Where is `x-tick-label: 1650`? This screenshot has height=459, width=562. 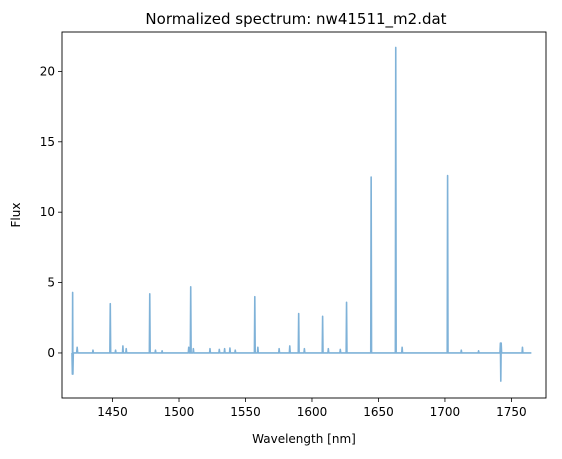 x-tick-label: 1650 is located at coordinates (378, 412).